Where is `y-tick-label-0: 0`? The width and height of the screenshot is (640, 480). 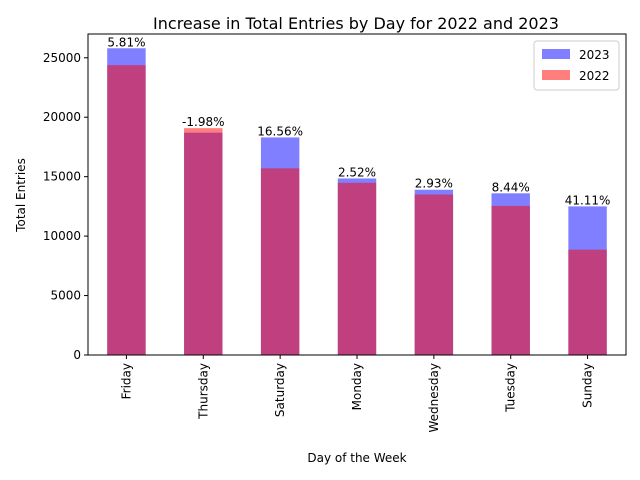 y-tick-label-0: 0 is located at coordinates (77, 355).